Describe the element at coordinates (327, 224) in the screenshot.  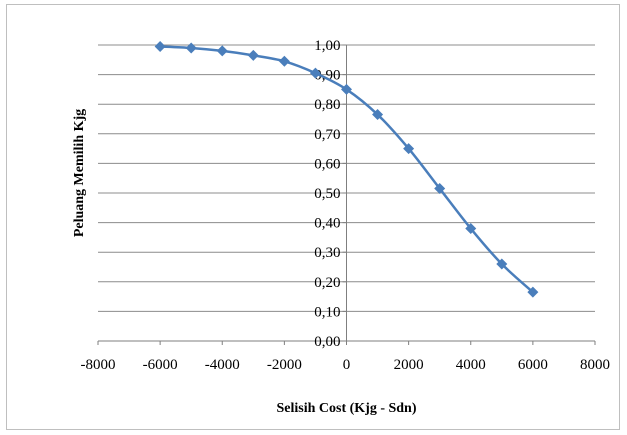
I see `y-tick-label: 0,40` at that location.